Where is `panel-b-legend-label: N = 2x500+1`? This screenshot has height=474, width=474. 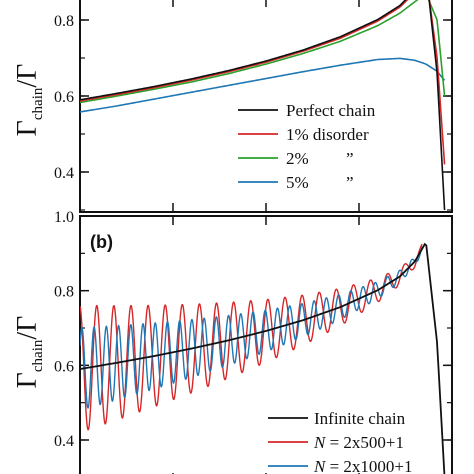 panel-b-legend-label: N = 2x500+1 is located at coordinates (358, 442).